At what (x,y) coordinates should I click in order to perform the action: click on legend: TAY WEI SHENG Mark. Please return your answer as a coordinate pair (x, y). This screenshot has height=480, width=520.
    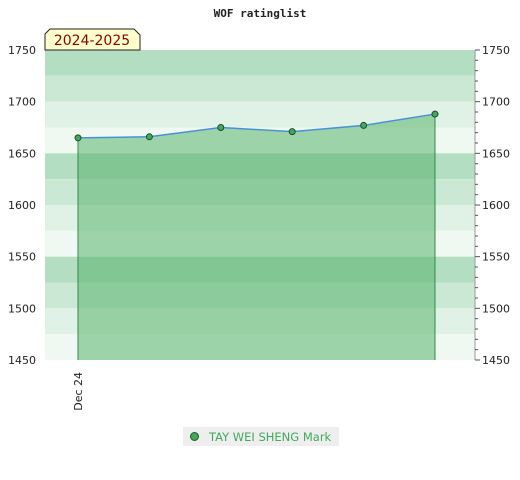
    Looking at the image, I should click on (261, 436).